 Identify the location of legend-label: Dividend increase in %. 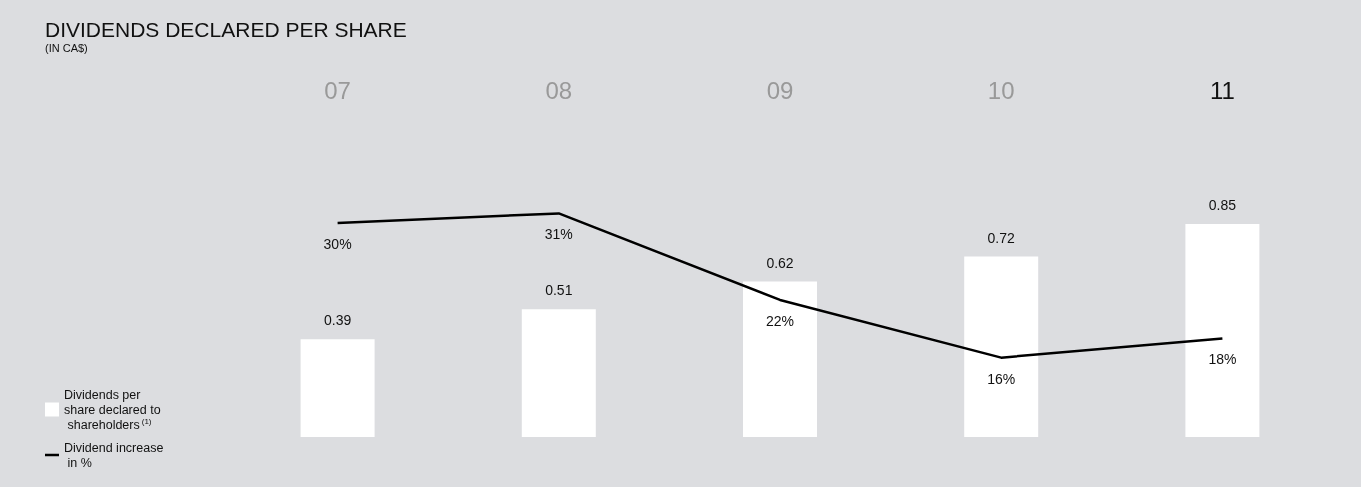
(114, 455).